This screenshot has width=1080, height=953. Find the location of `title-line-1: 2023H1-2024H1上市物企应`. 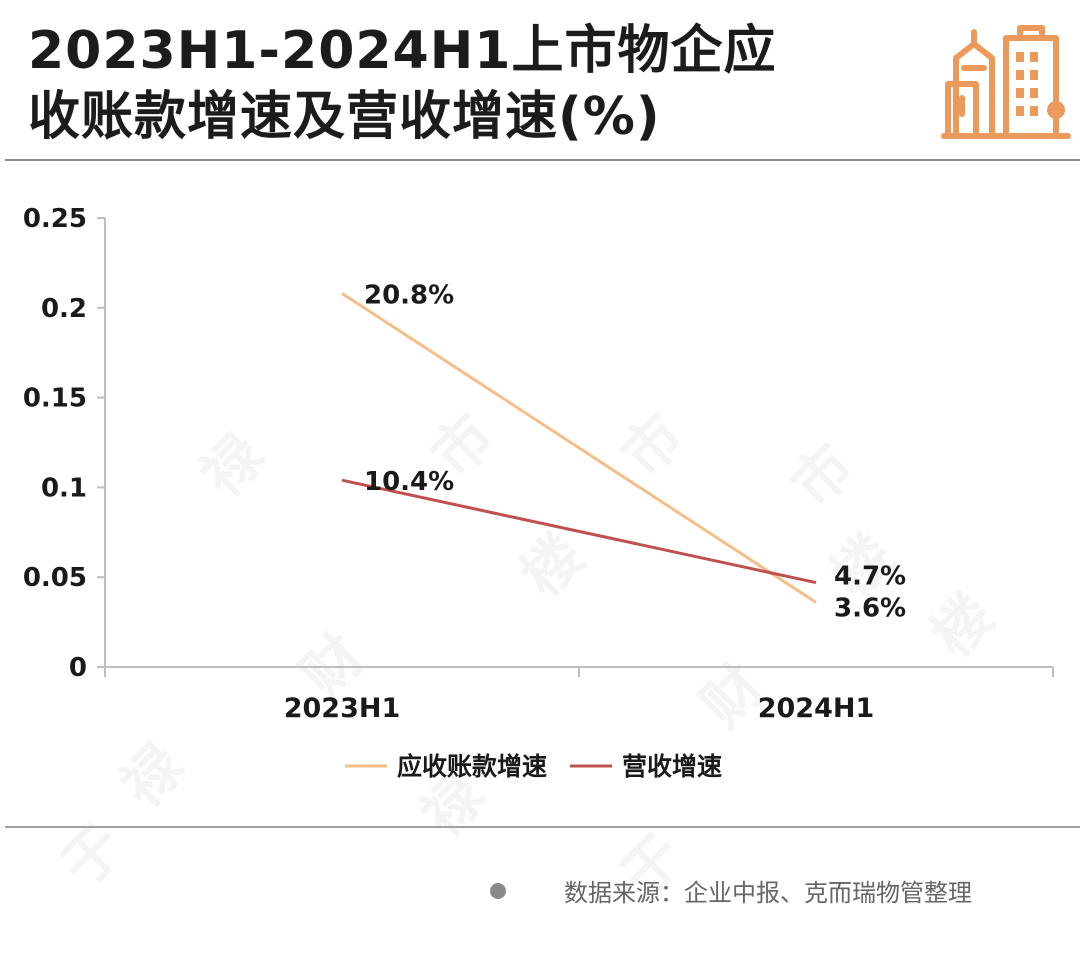

title-line-1: 2023H1-2024H1上市物企应 is located at coordinates (402, 51).